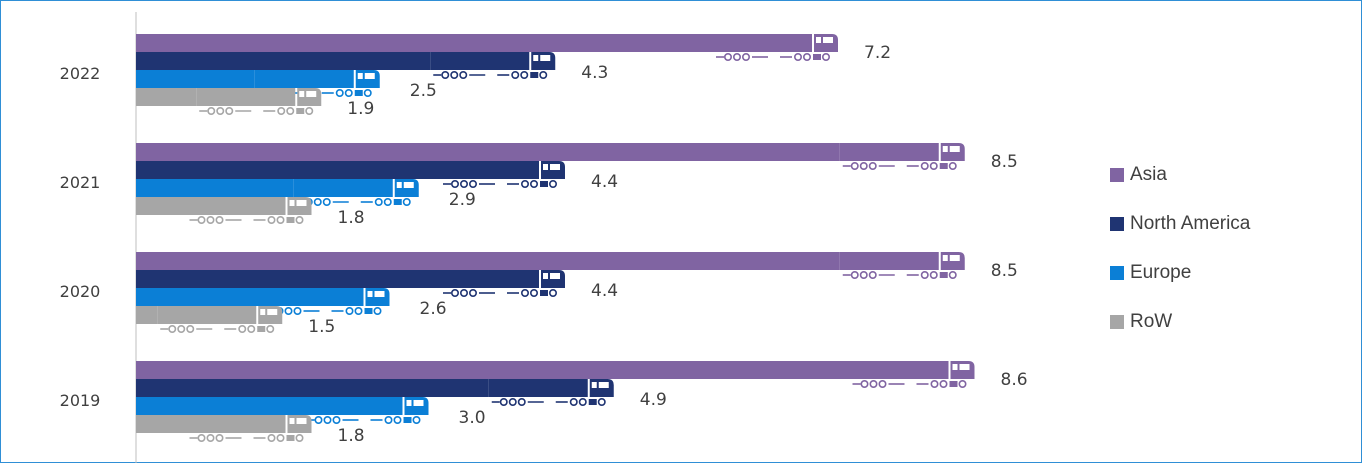  What do you see at coordinates (1117, 272) in the screenshot?
I see `legend-swatch-europe` at bounding box center [1117, 272].